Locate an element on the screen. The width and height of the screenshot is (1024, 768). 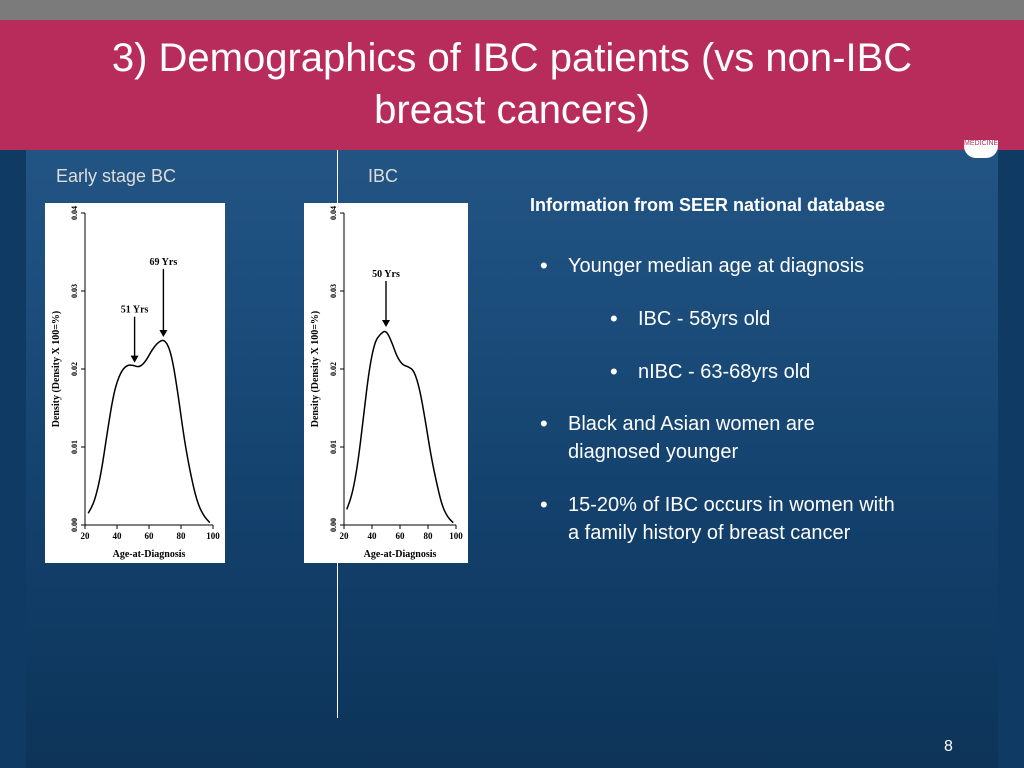
bullet-text-line-2: a family history of breast cancer is located at coordinates (709, 533).